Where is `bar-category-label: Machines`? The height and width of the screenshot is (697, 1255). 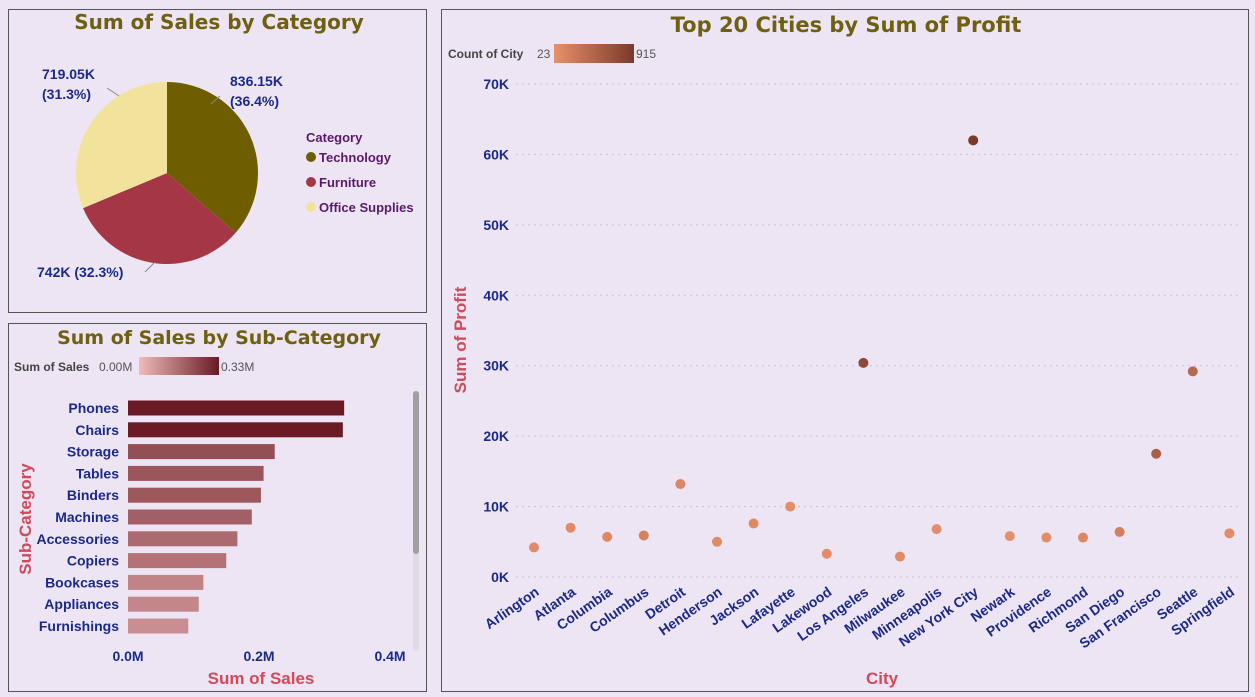 bar-category-label: Machines is located at coordinates (87, 517).